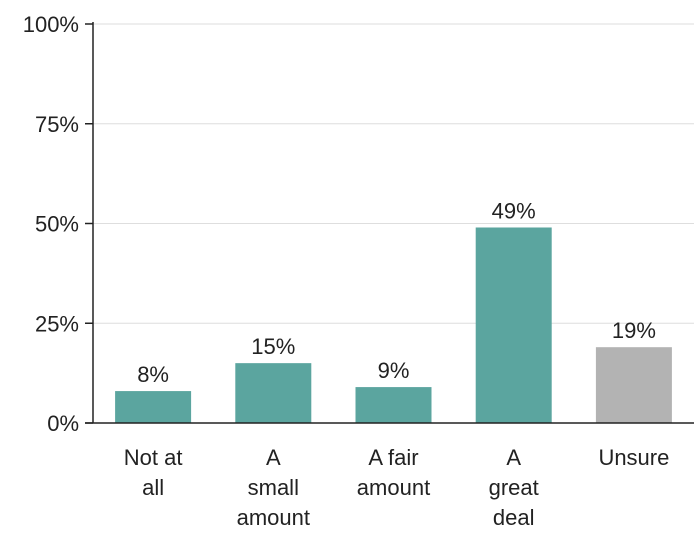  Describe the element at coordinates (153, 374) in the screenshot. I see `data-label-not-at-all: 8%` at that location.